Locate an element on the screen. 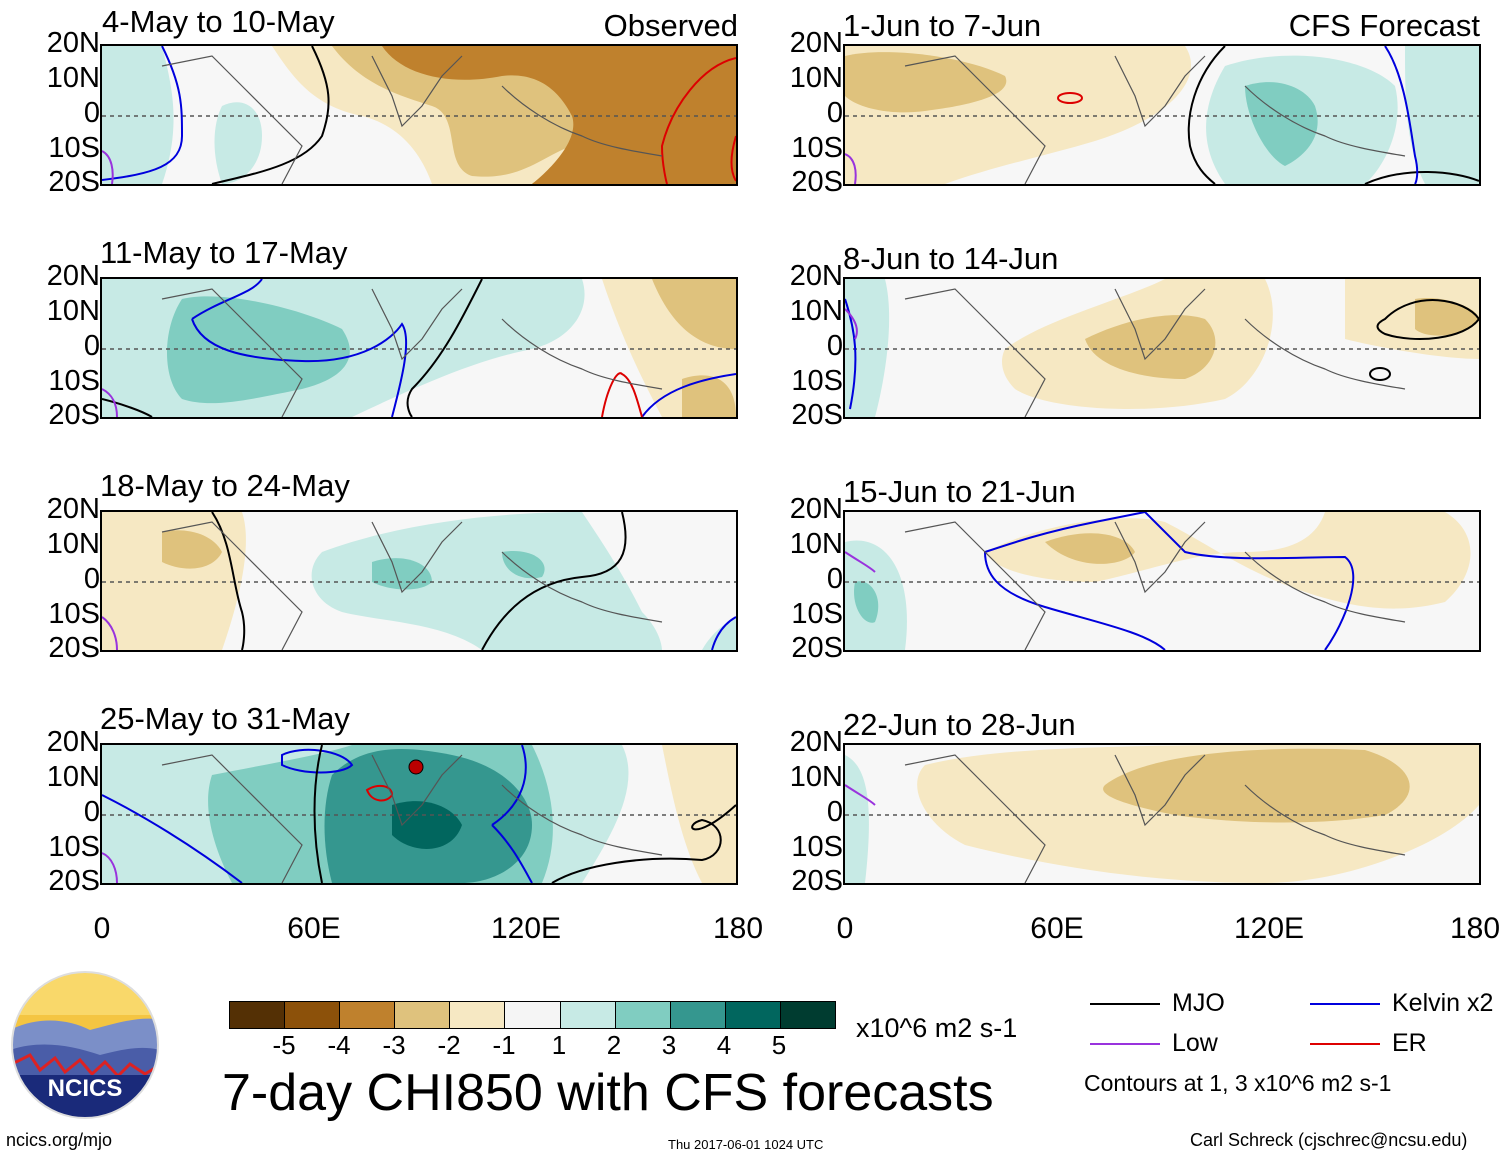 The height and width of the screenshot is (1158, 1510). colorbar-labels: -5 -4 -3 -2 -1 1 2 3 4 5 is located at coordinates (532, 1047).